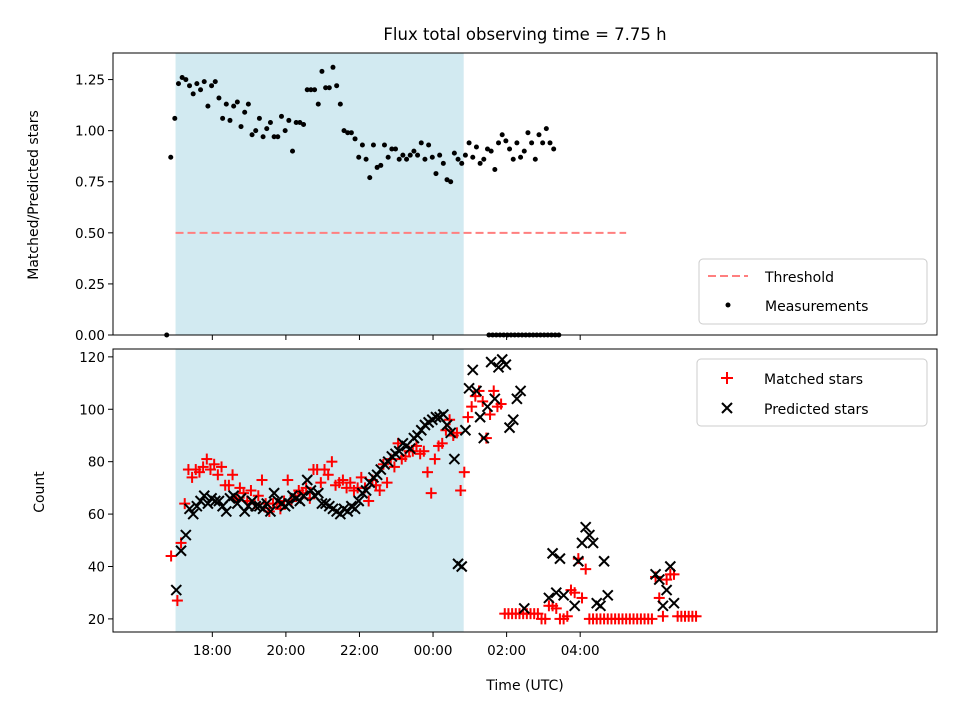 This screenshot has height=720, width=960. I want to click on y-tick-label: 1.25, so click(90, 81).